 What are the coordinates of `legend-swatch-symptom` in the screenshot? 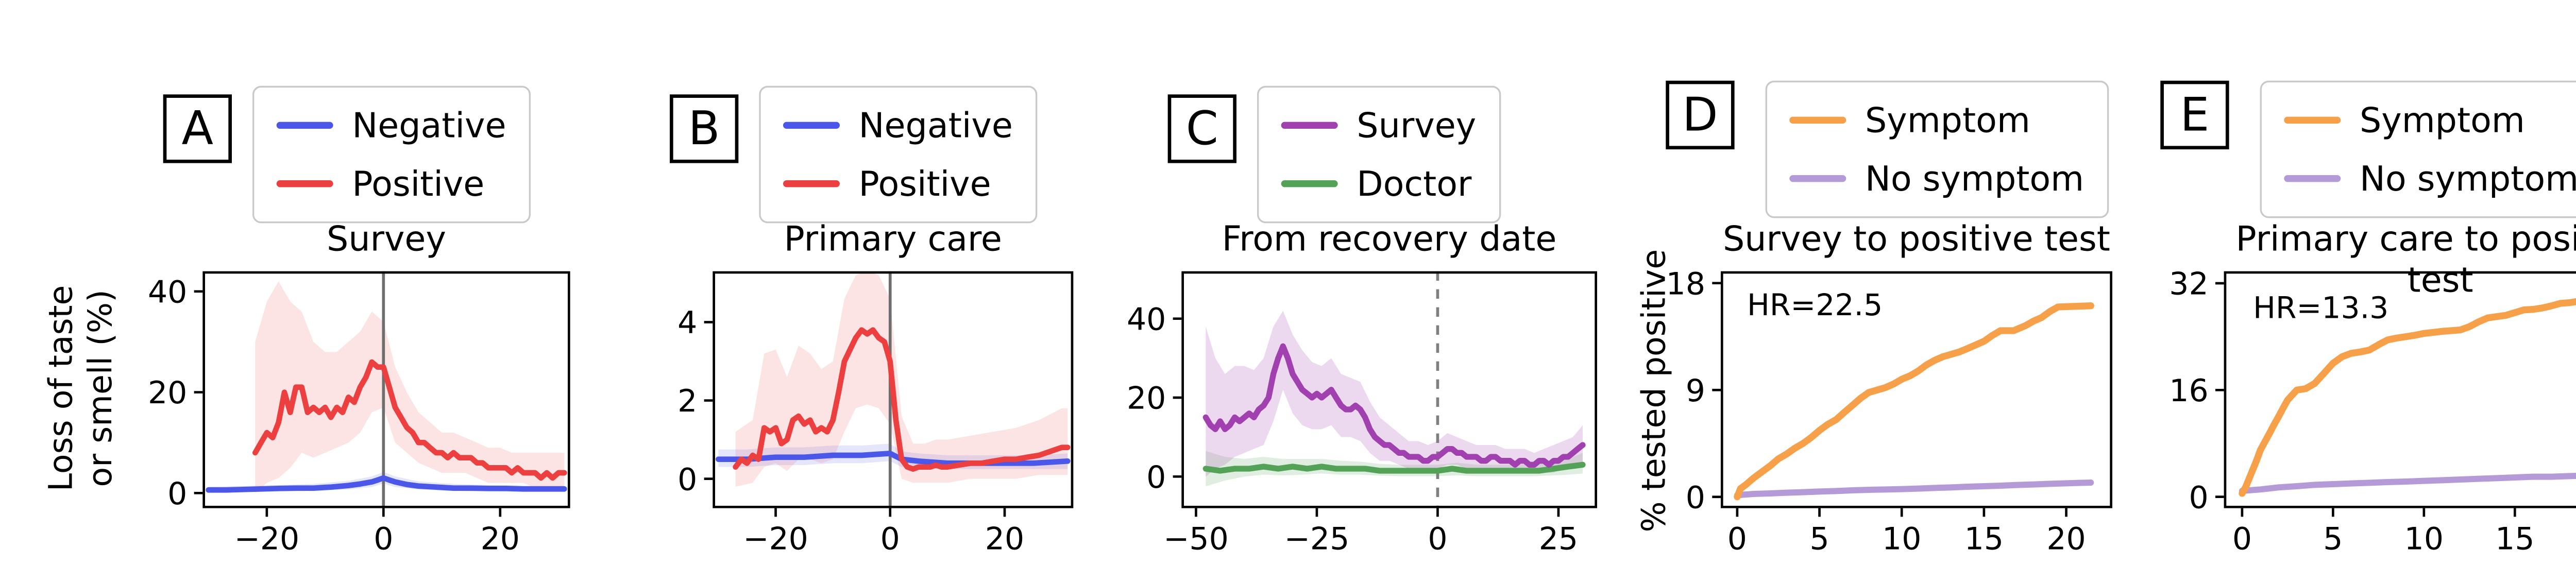 It's located at (1817, 120).